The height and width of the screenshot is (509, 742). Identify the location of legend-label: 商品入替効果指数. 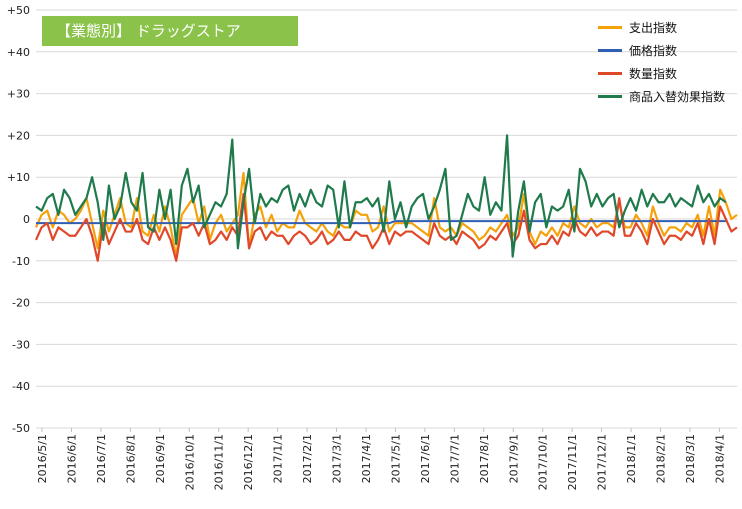
(677, 97).